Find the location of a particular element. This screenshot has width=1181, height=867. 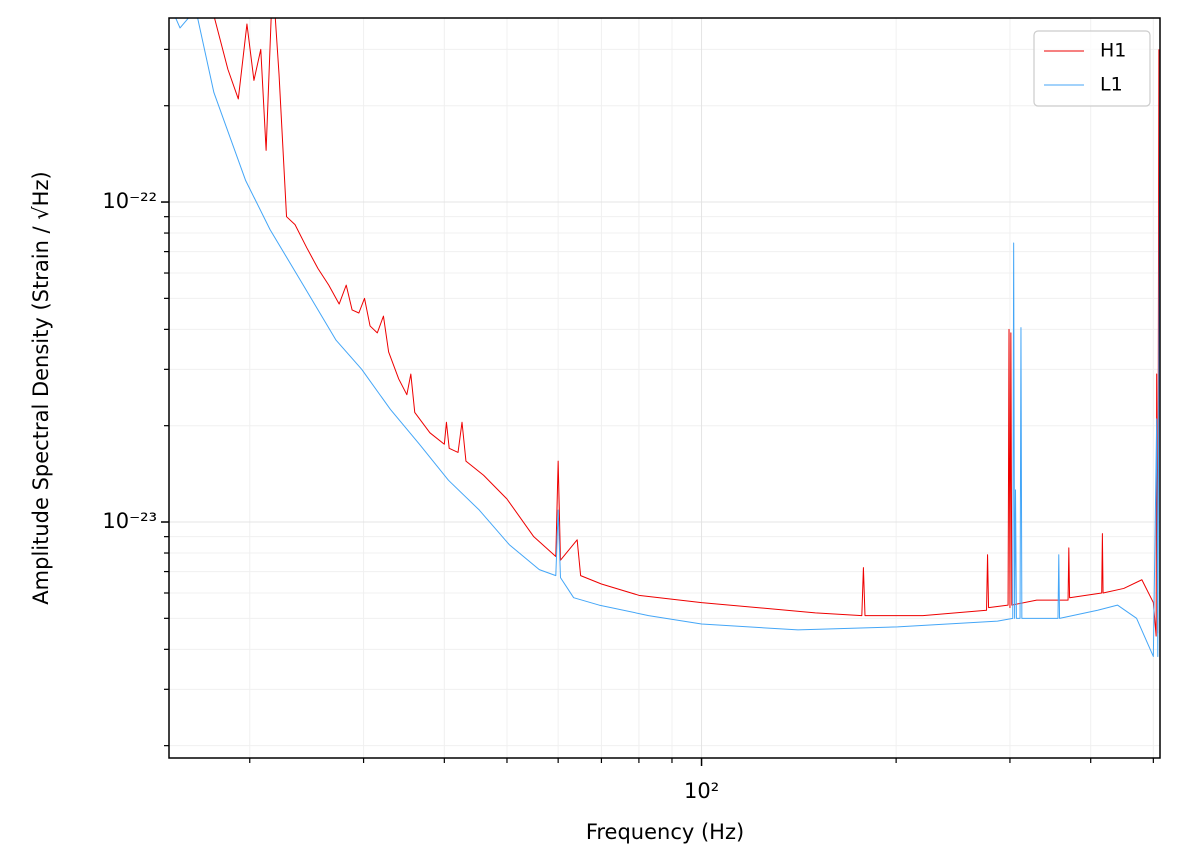

y-tick-label: 10⁻²² is located at coordinates (129, 201).